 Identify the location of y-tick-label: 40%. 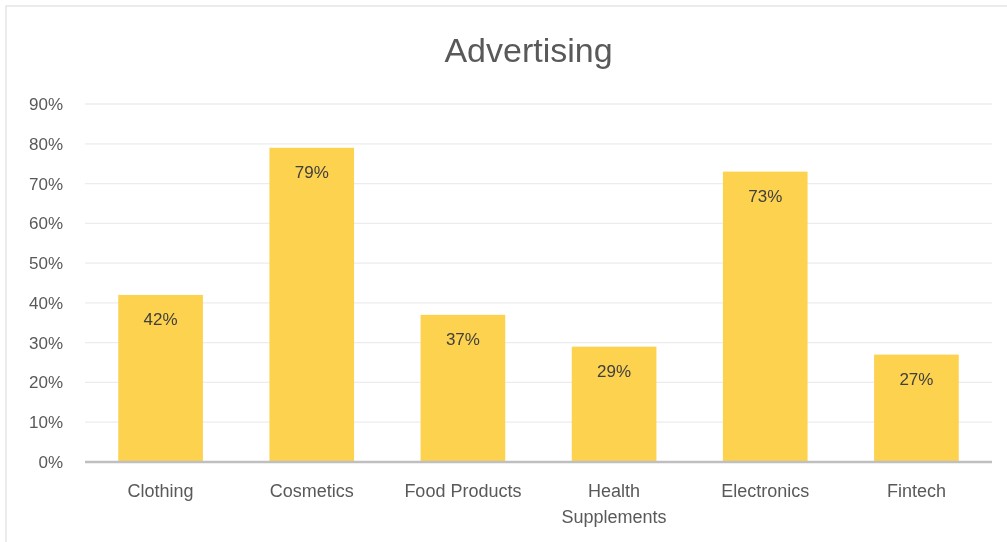
(45, 303).